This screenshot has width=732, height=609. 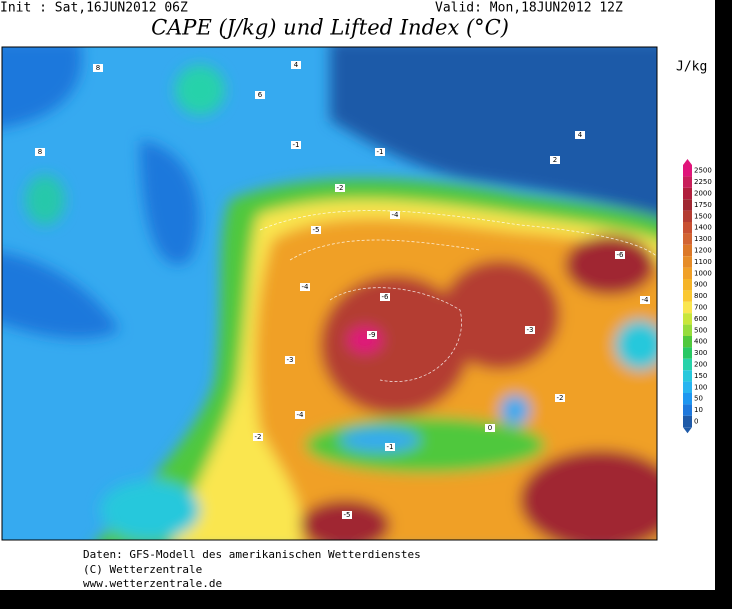 What do you see at coordinates (703, 205) in the screenshot?
I see `colorbar-label: 1750` at bounding box center [703, 205].